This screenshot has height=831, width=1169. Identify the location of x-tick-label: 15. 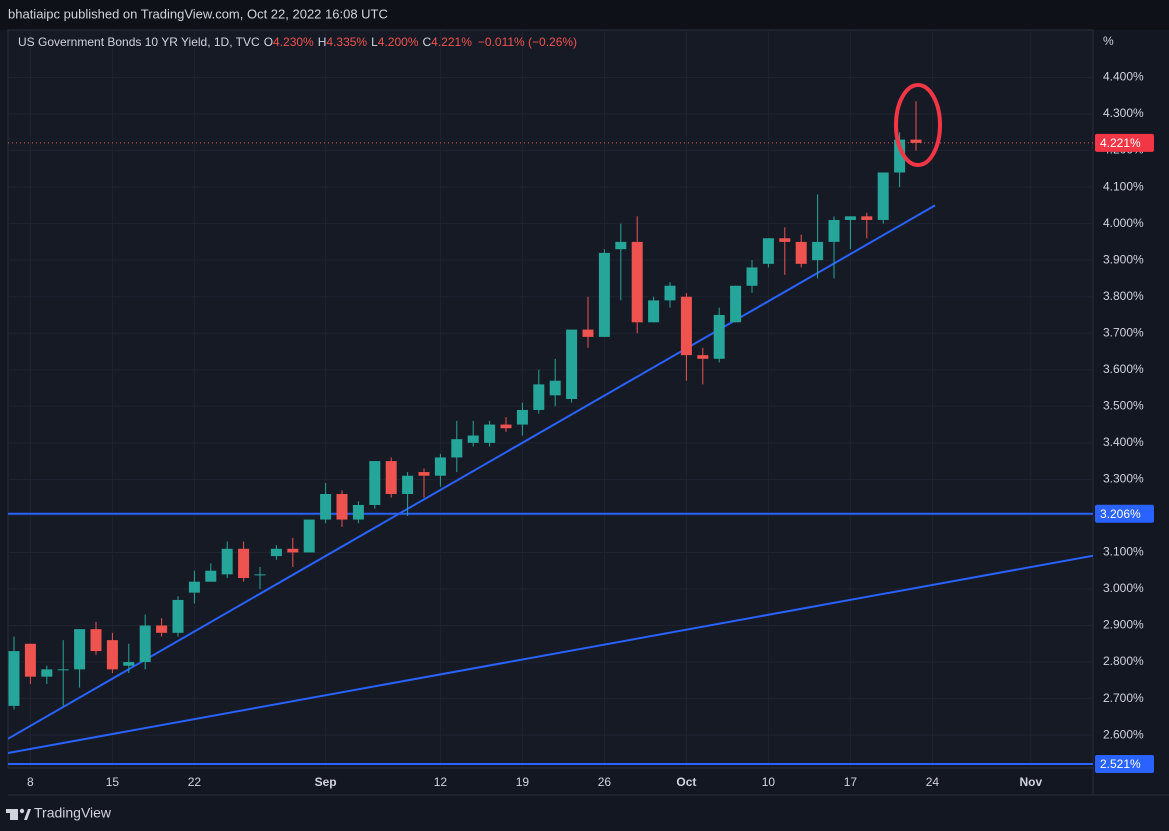
(113, 782).